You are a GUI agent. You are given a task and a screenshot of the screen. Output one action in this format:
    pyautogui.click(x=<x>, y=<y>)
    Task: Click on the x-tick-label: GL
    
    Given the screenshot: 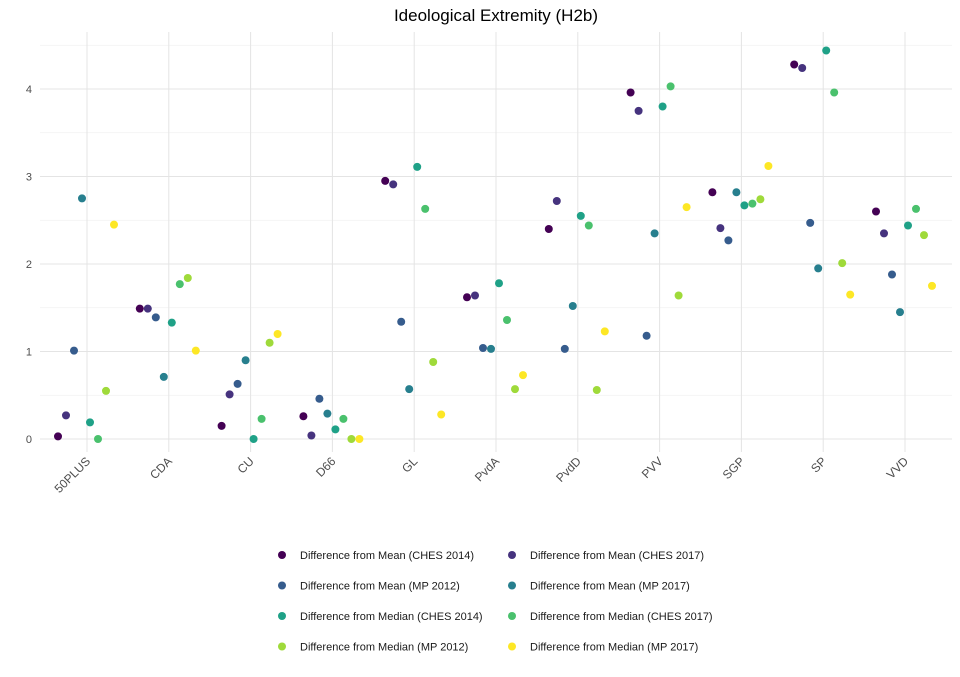 What is the action you would take?
    pyautogui.click(x=409, y=464)
    